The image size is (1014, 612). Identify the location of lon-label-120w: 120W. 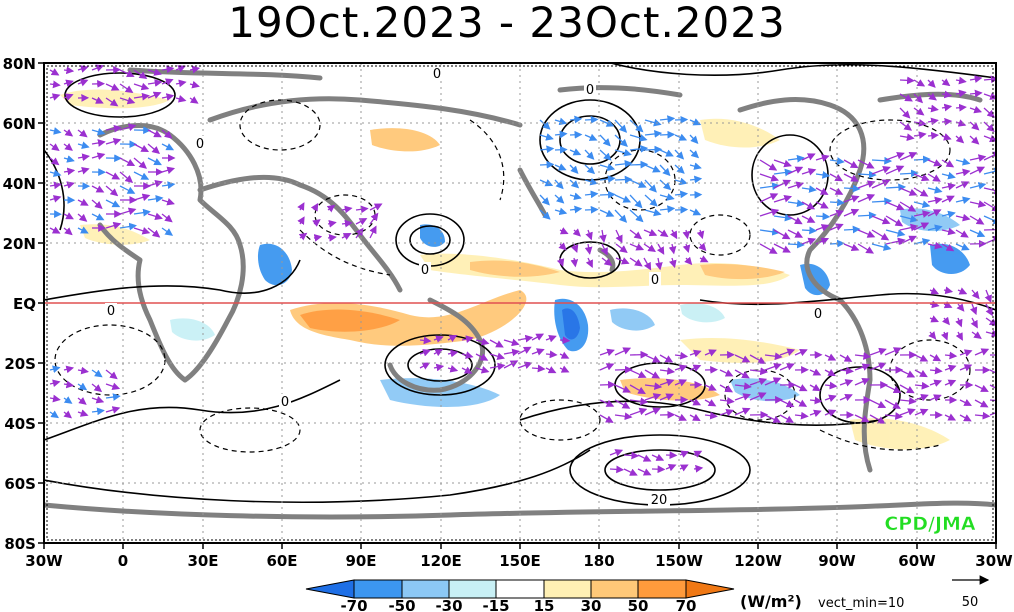
(758, 561).